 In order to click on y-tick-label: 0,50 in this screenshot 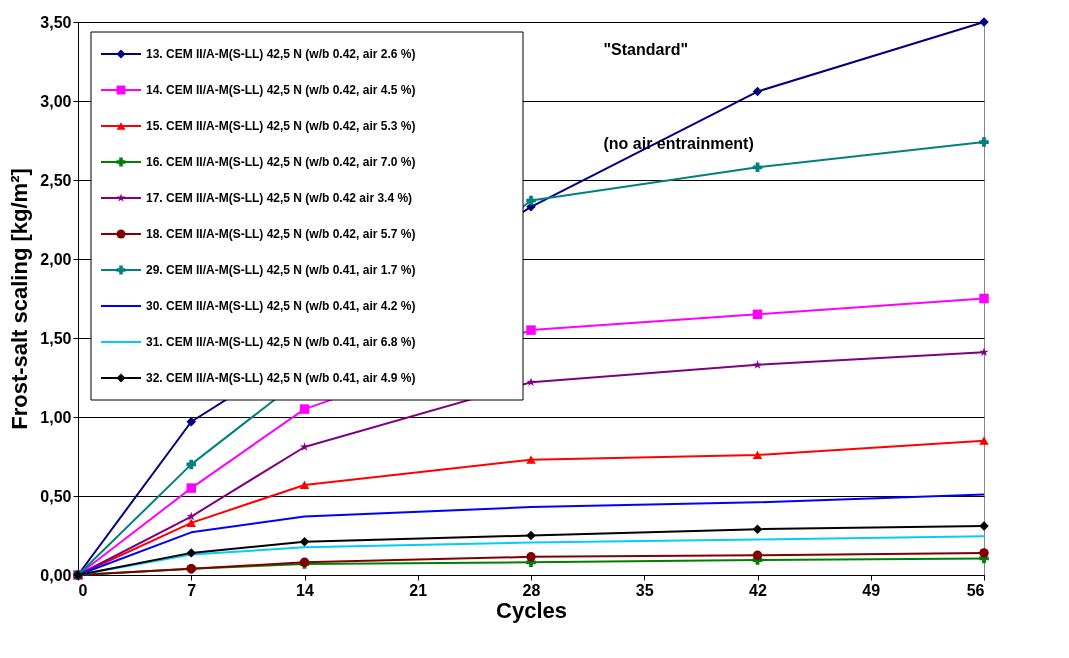, I will do `click(56, 496)`.